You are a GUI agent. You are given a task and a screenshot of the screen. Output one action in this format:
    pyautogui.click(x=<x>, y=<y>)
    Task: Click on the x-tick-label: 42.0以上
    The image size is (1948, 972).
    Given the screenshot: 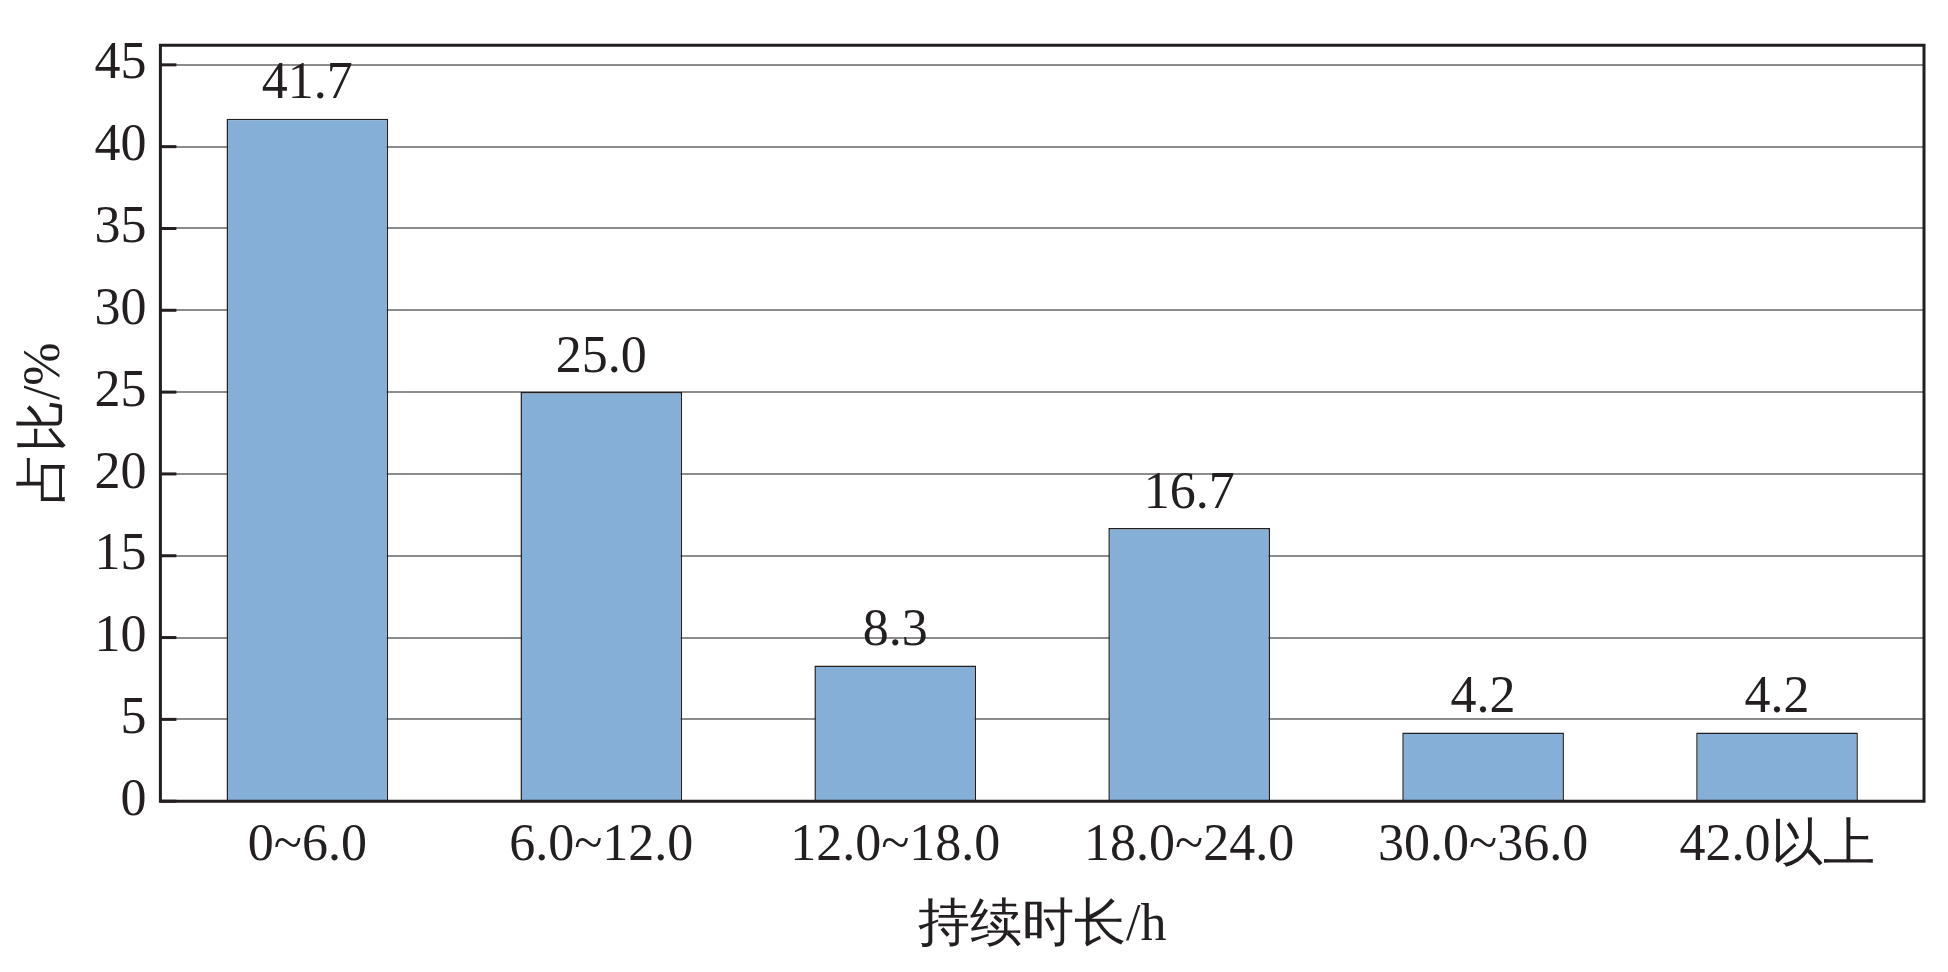 What is the action you would take?
    pyautogui.click(x=1777, y=843)
    